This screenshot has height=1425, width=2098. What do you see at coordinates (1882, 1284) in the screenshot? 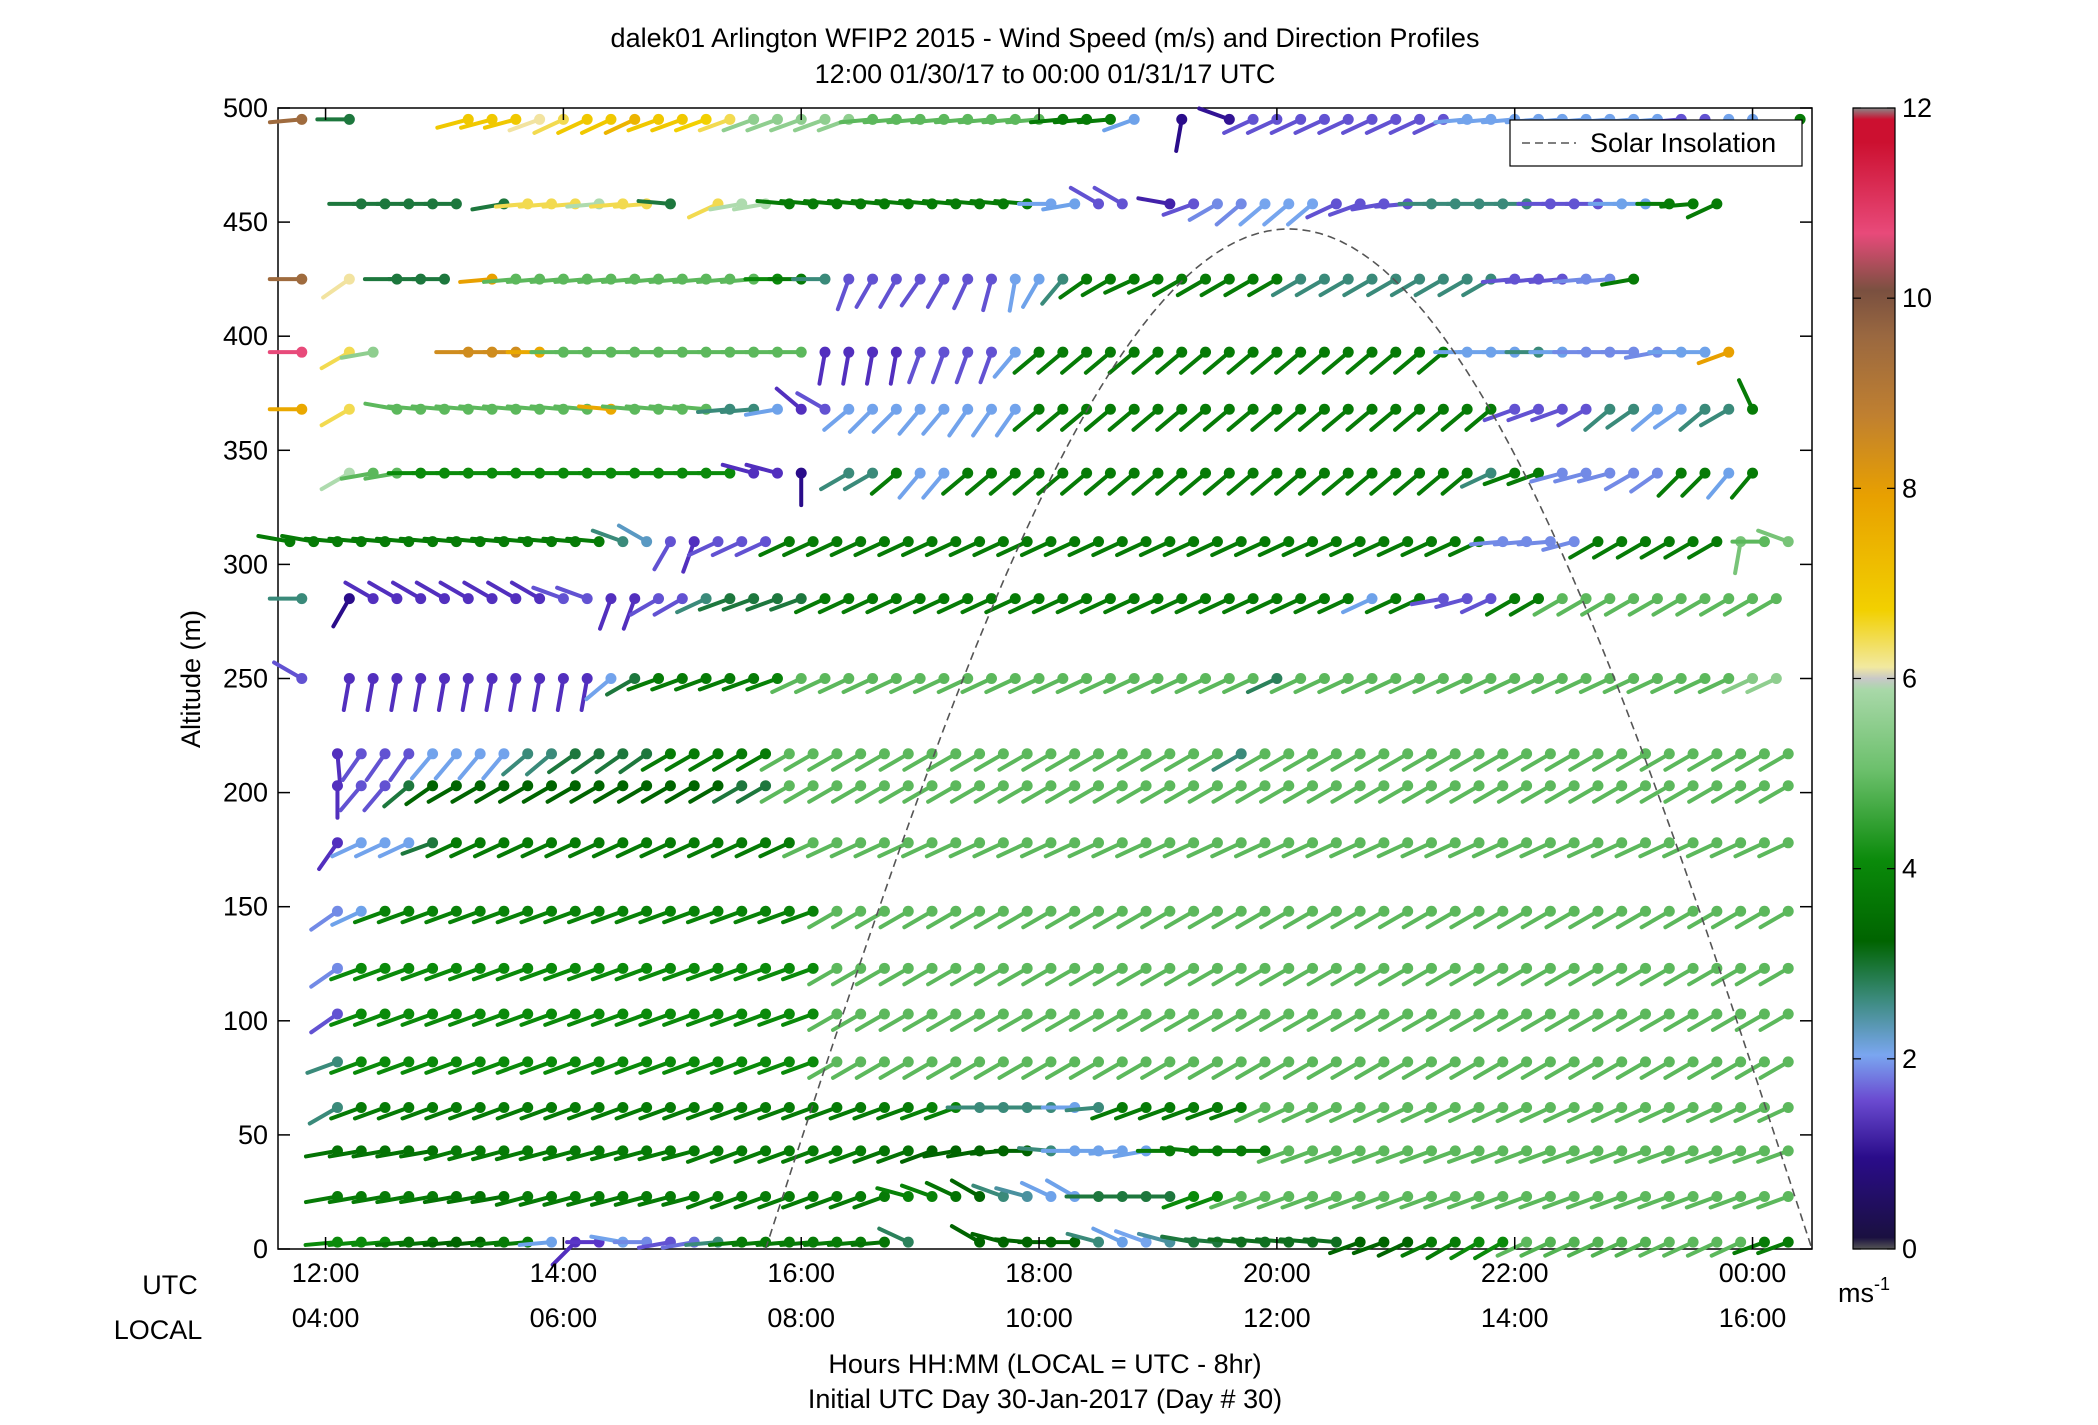
I see `colorbar-unit-exponent: -1` at bounding box center [1882, 1284].